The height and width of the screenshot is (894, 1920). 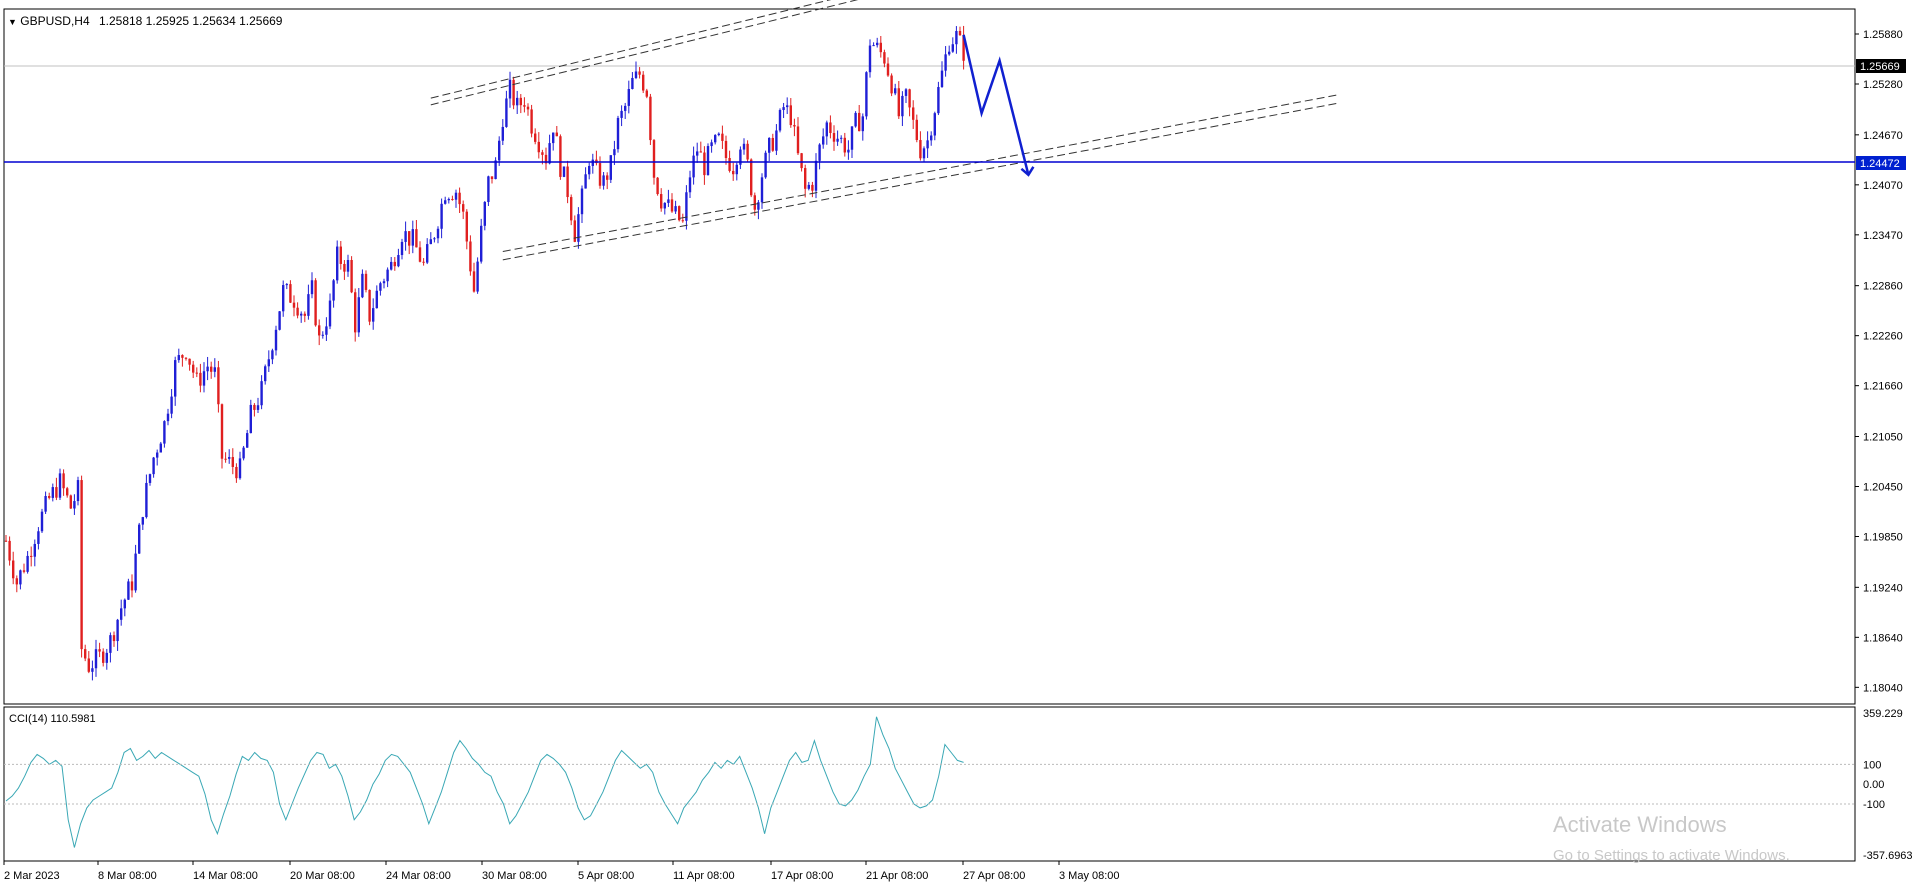 What do you see at coordinates (1883, 488) in the screenshot?
I see `price-tick-label: 1.20450` at bounding box center [1883, 488].